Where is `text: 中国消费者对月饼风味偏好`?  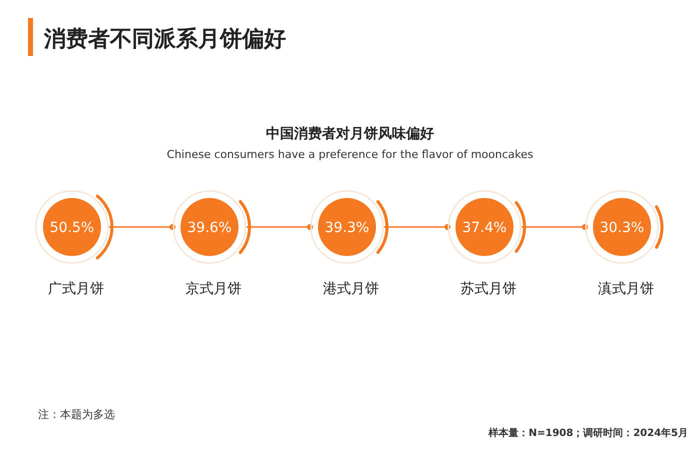
text: 中国消费者对月饼风味偏好 is located at coordinates (350, 134).